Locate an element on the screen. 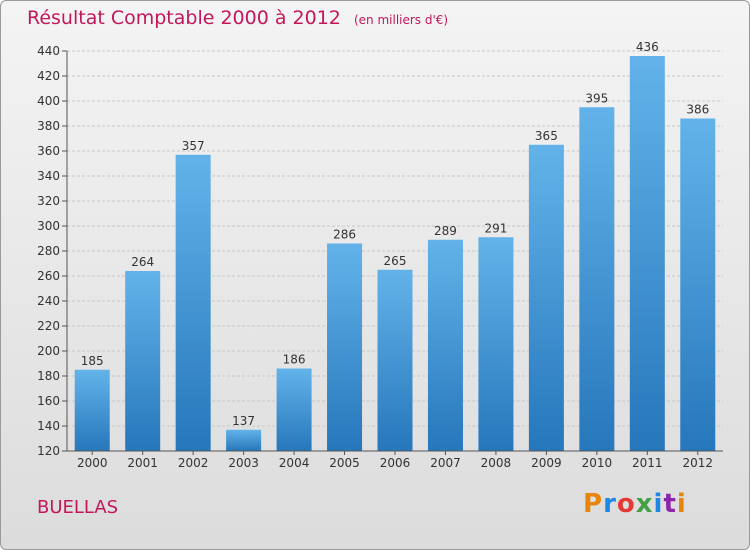  bar-2005 is located at coordinates (345, 347).